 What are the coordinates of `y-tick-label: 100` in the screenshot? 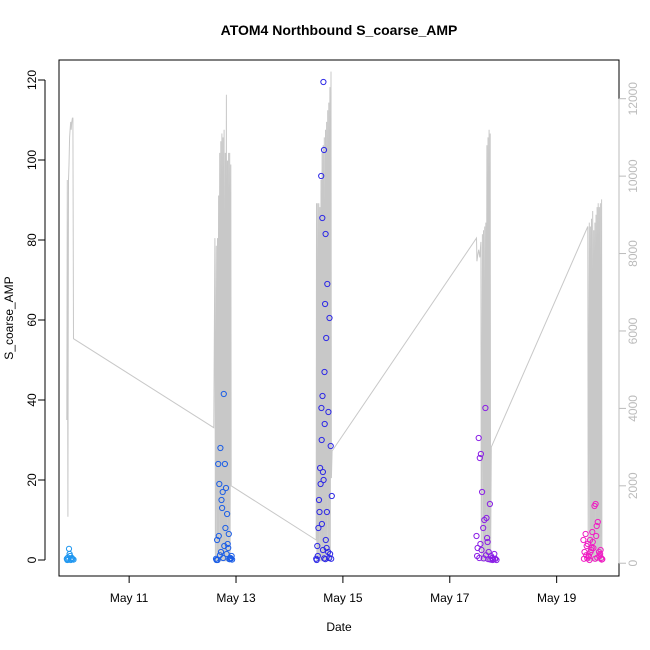 It's located at (32, 160).